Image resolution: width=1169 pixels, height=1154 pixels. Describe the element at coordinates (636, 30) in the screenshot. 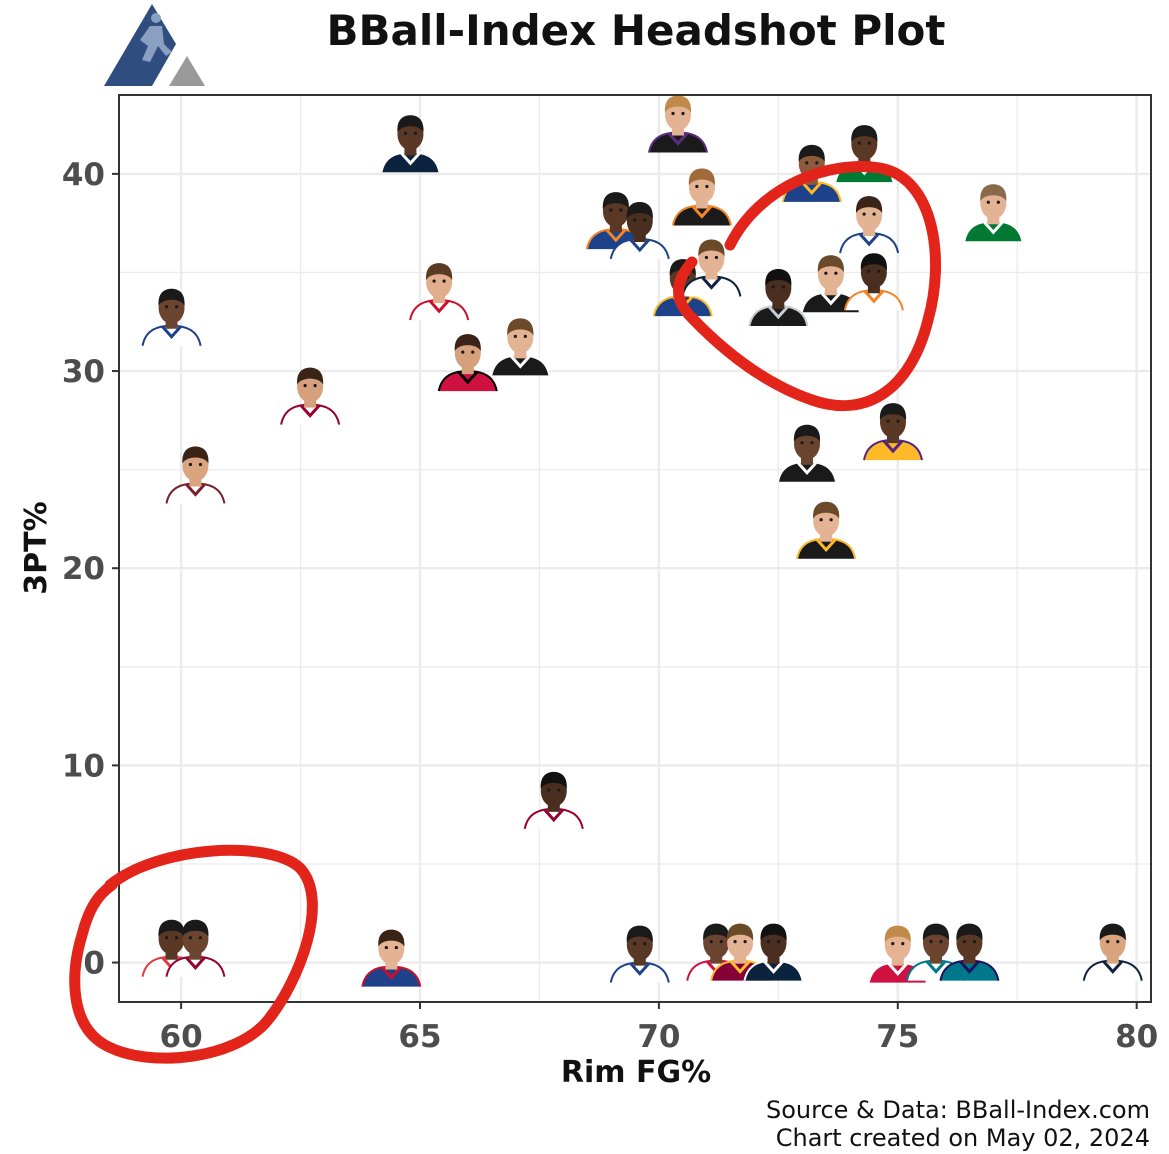

I see `chart-title: BBall-Index Headshot Plot` at that location.